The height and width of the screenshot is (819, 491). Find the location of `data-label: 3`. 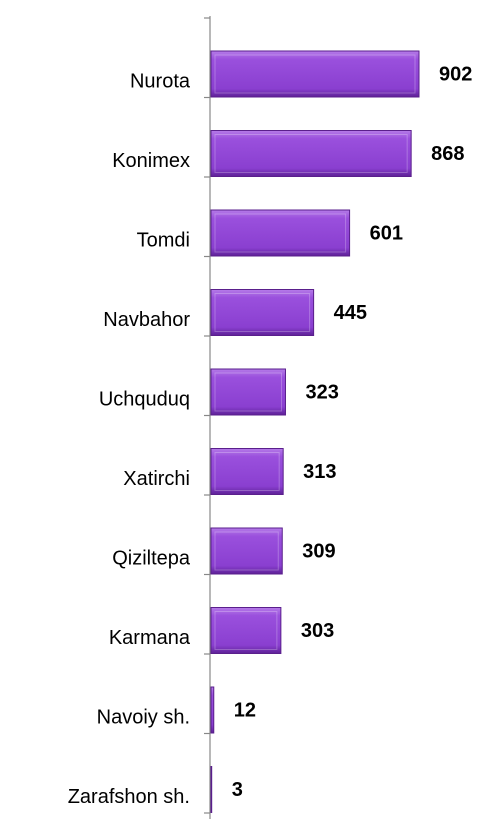

data-label: 3 is located at coordinates (237, 790).